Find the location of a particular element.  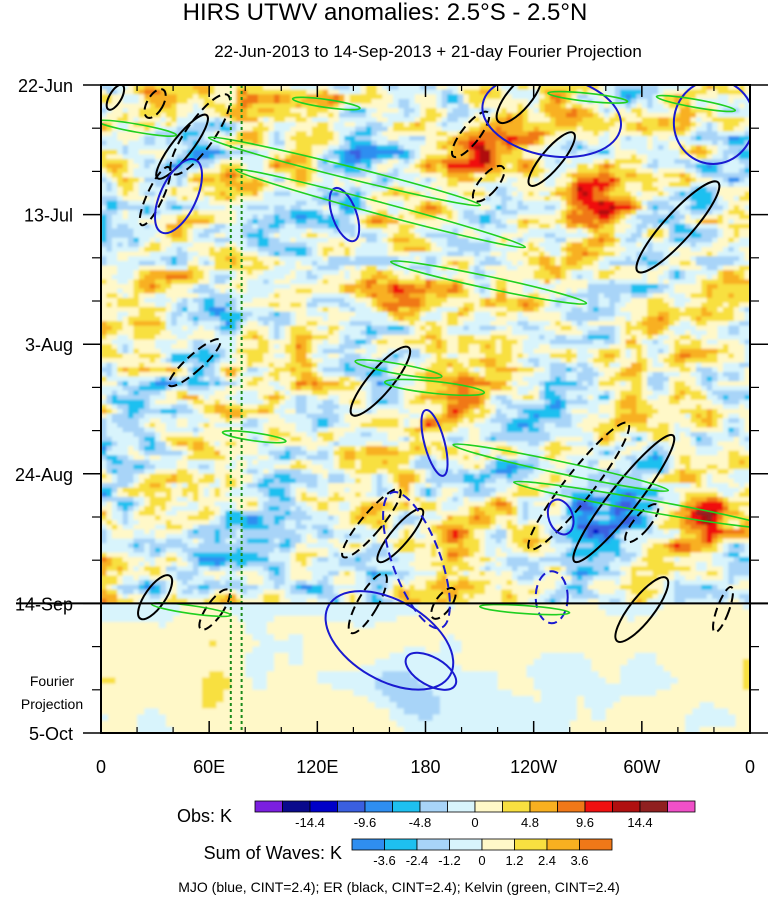

y-tick-label: 22-Jun is located at coordinates (45, 86).